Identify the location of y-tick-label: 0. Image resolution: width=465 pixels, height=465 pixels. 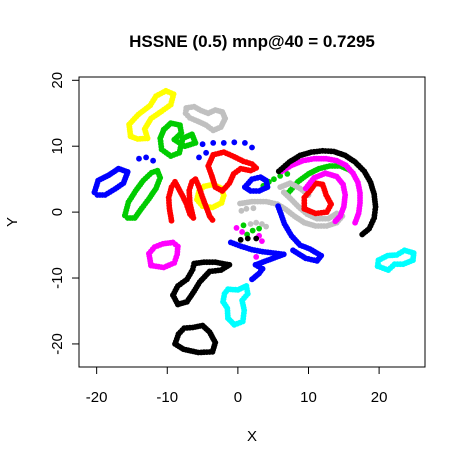
(57, 212).